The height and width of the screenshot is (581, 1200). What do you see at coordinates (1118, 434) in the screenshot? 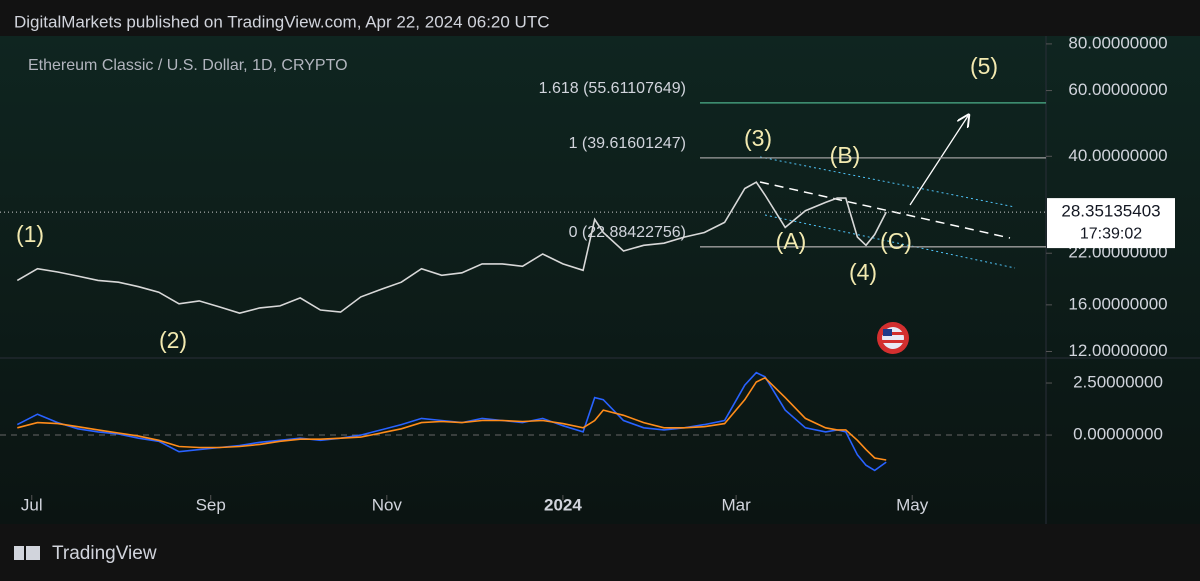
I see `y-tick-label: 0.00000000` at bounding box center [1118, 434].